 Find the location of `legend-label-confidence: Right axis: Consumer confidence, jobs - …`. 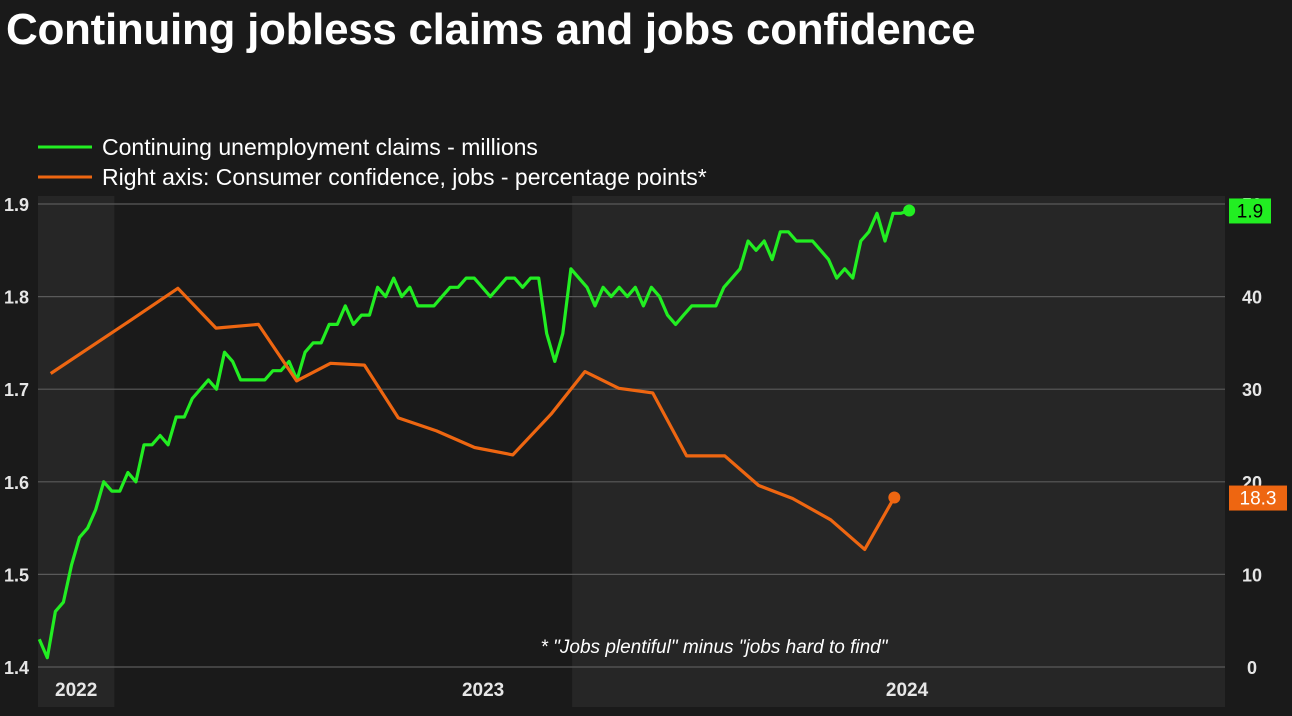

legend-label-confidence: Right axis: Consumer confidence, jobs - … is located at coordinates (404, 177).